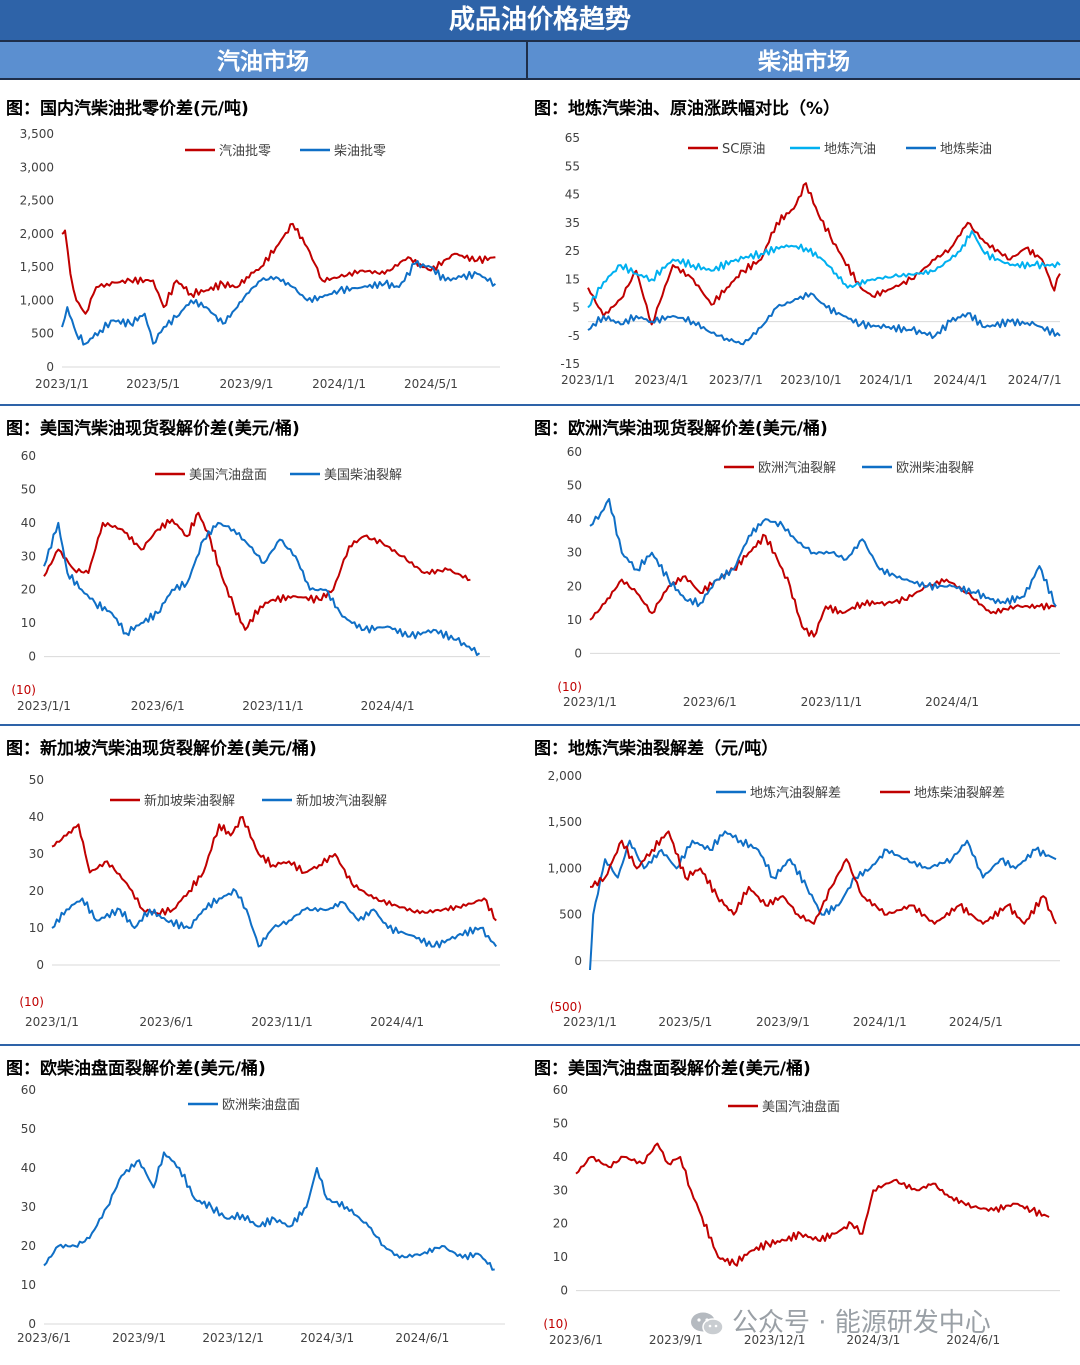 This screenshot has width=1080, height=1365. Describe the element at coordinates (886, 380) in the screenshot. I see `x-tick-label: 2024/1/1` at that location.